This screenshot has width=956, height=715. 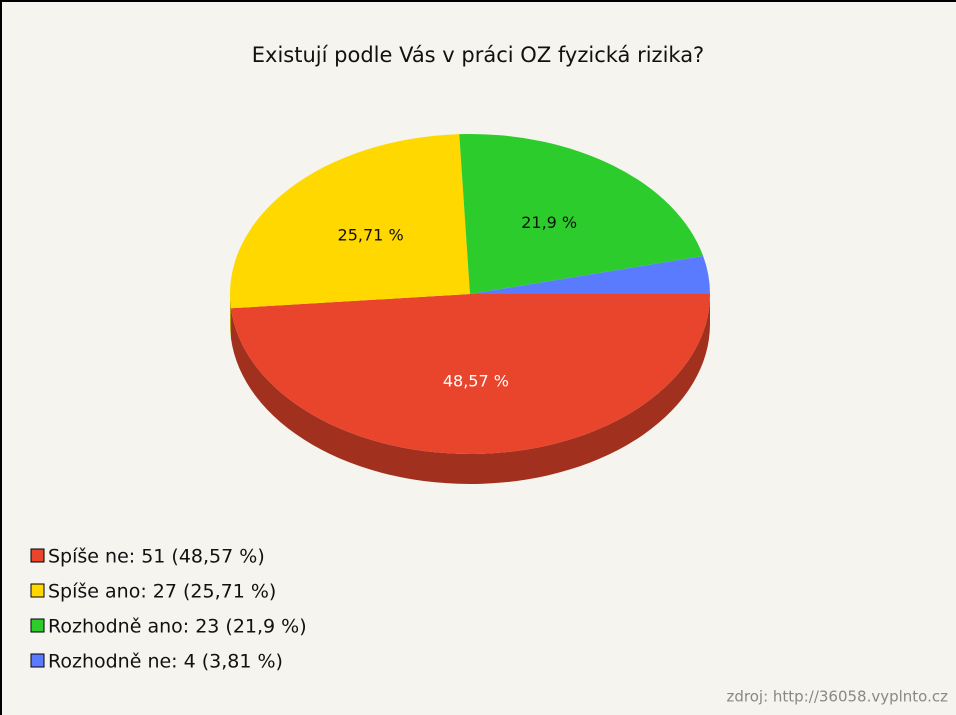 What do you see at coordinates (549, 222) in the screenshot?
I see `slice-label: 21,9 %` at bounding box center [549, 222].